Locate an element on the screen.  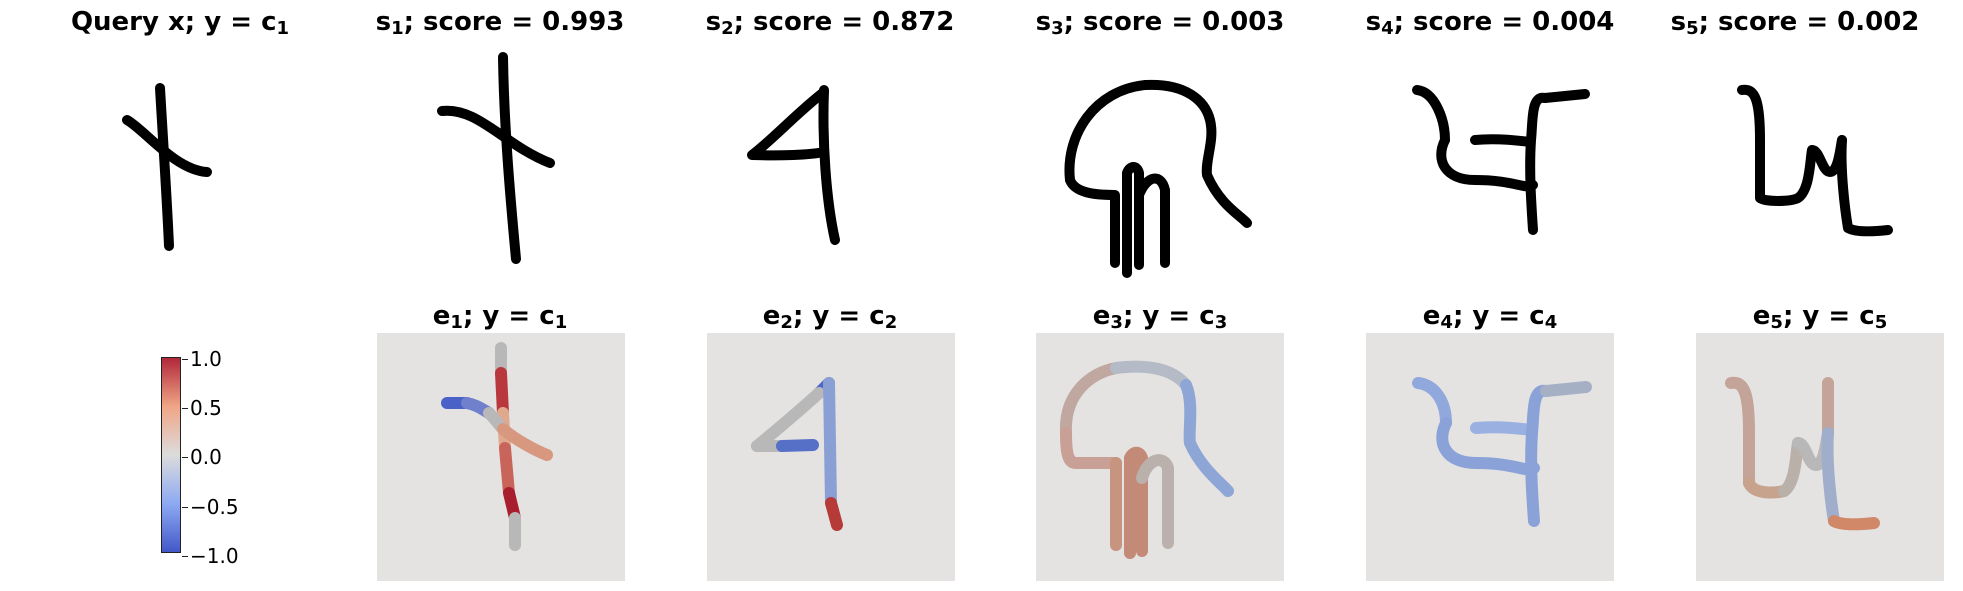
query-glyph-image is located at coordinates (175, 160).